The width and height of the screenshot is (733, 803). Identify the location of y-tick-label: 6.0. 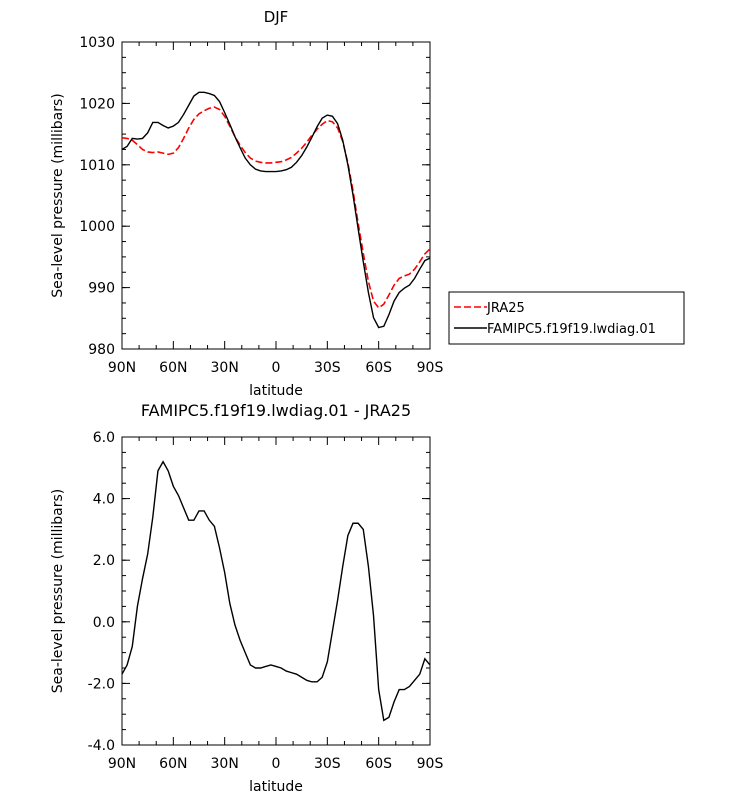
(104, 438).